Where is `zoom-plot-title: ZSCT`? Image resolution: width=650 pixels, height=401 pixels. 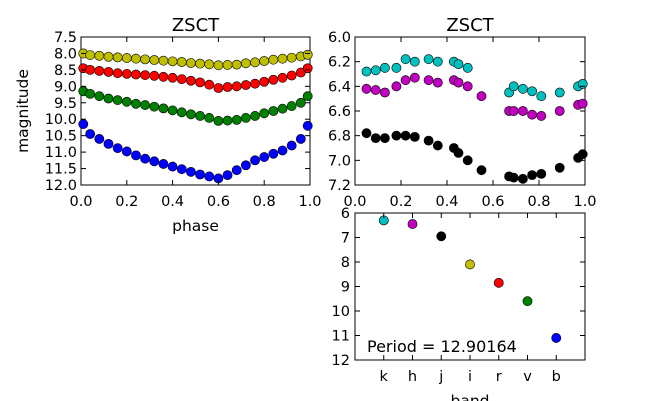
zoom-plot-title: ZSCT is located at coordinates (470, 25).